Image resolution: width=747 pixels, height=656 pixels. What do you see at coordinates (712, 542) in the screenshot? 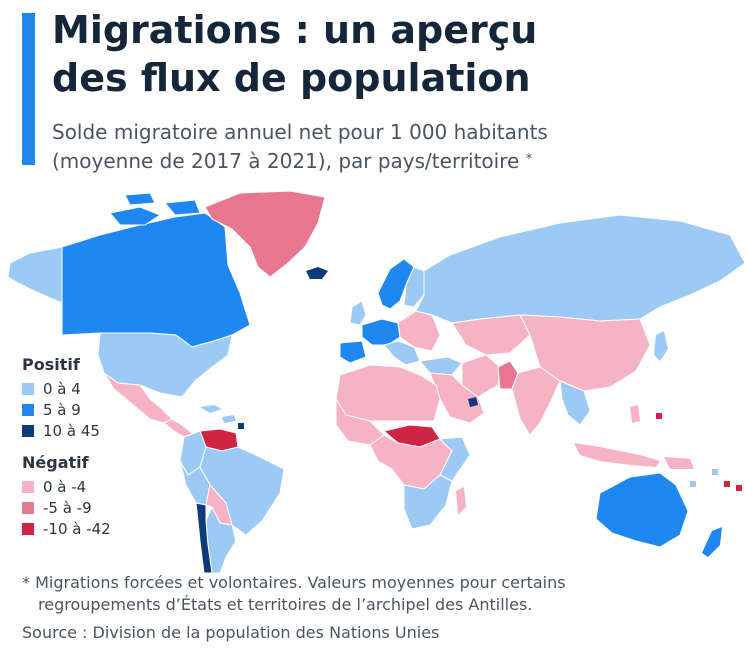
I see `region-new-zealand` at bounding box center [712, 542].